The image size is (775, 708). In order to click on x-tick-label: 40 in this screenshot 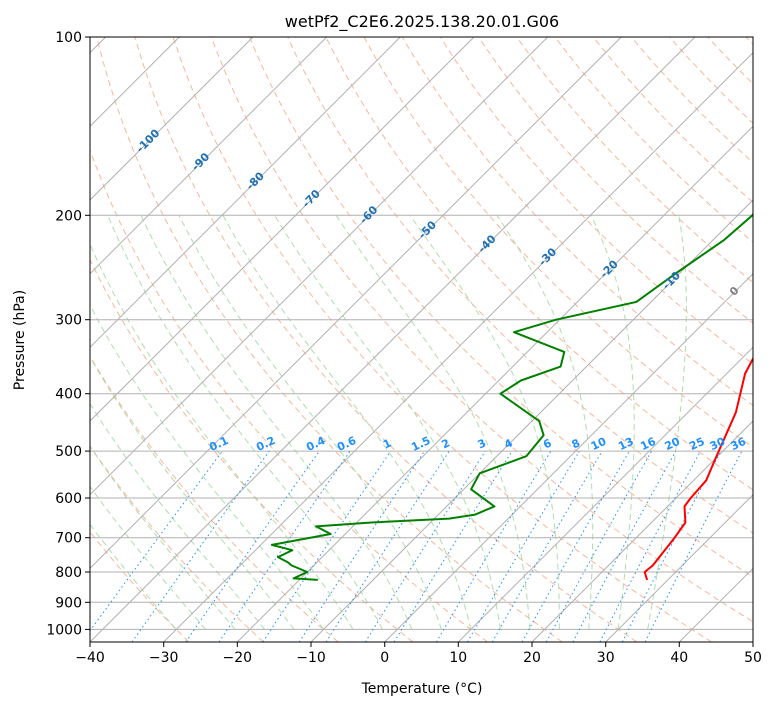, I will do `click(679, 658)`.